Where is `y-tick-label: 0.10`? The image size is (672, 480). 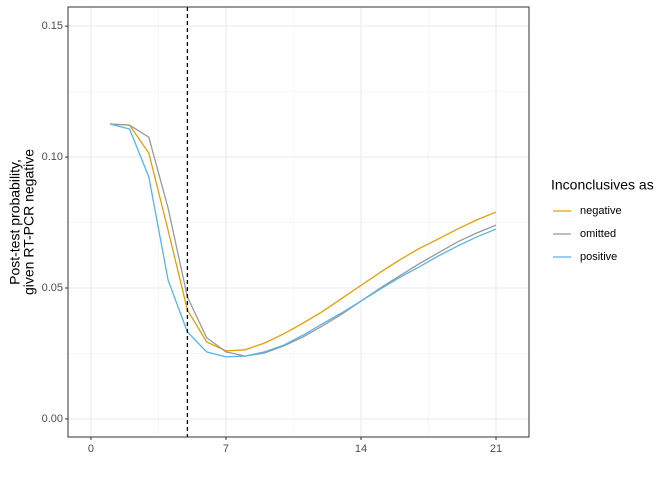 y-tick-label: 0.10 is located at coordinates (52, 157).